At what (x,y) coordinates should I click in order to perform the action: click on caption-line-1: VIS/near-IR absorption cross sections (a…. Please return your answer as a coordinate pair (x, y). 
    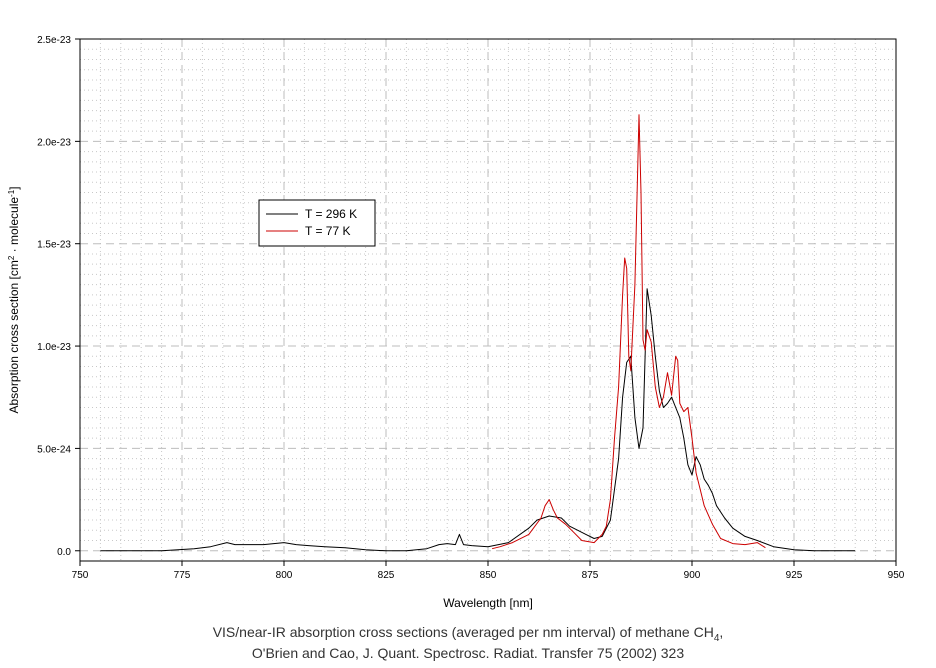
    Looking at the image, I should click on (468, 634).